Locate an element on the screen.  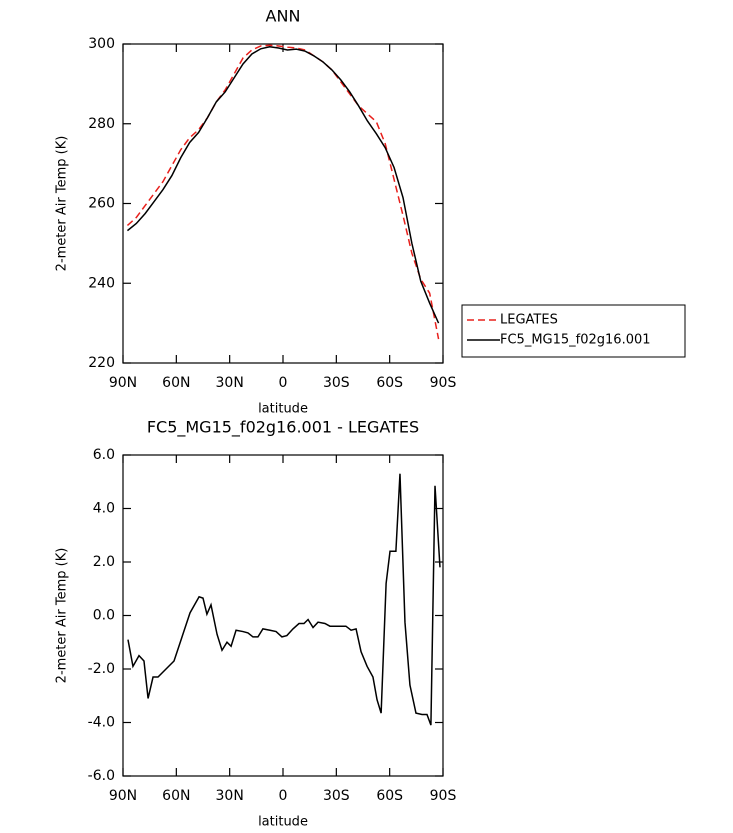
y-tick-label: 300 is located at coordinates (101, 44).